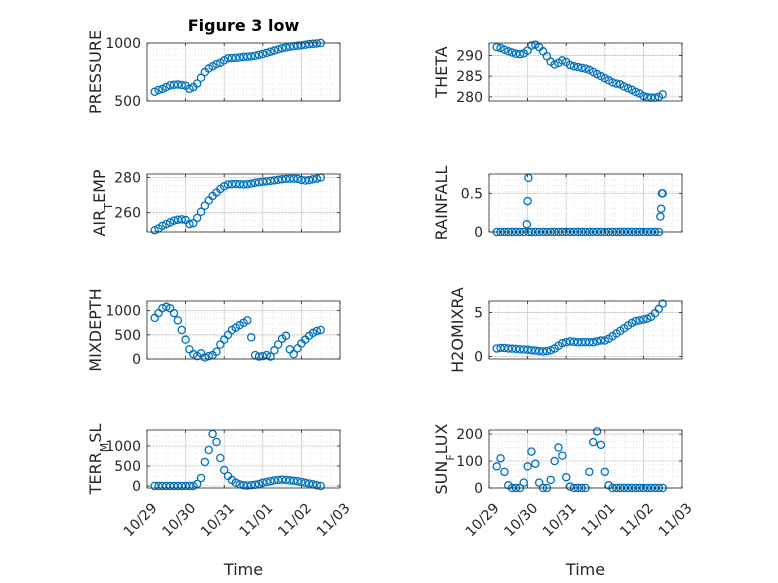 The image size is (778, 583). Describe the element at coordinates (123, 447) in the screenshot. I see `y-tick-label: 1000` at that location.